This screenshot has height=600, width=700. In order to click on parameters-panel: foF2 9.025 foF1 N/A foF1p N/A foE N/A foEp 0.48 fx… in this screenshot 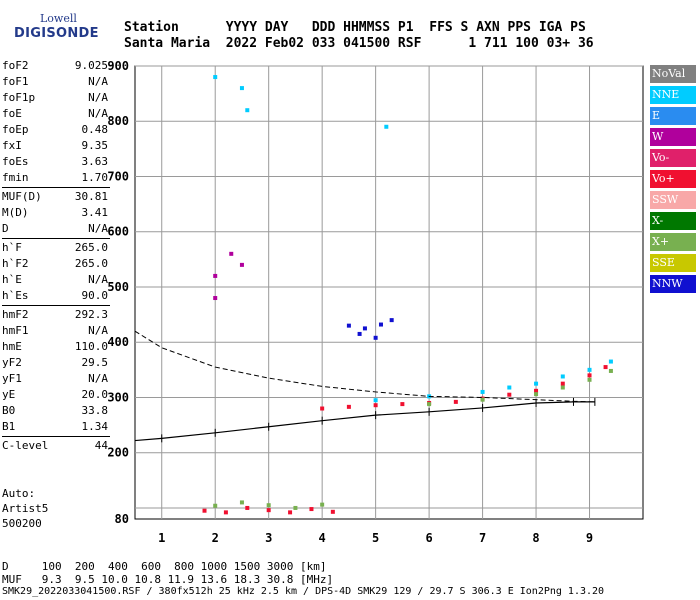, I will do `click(56, 256)`.